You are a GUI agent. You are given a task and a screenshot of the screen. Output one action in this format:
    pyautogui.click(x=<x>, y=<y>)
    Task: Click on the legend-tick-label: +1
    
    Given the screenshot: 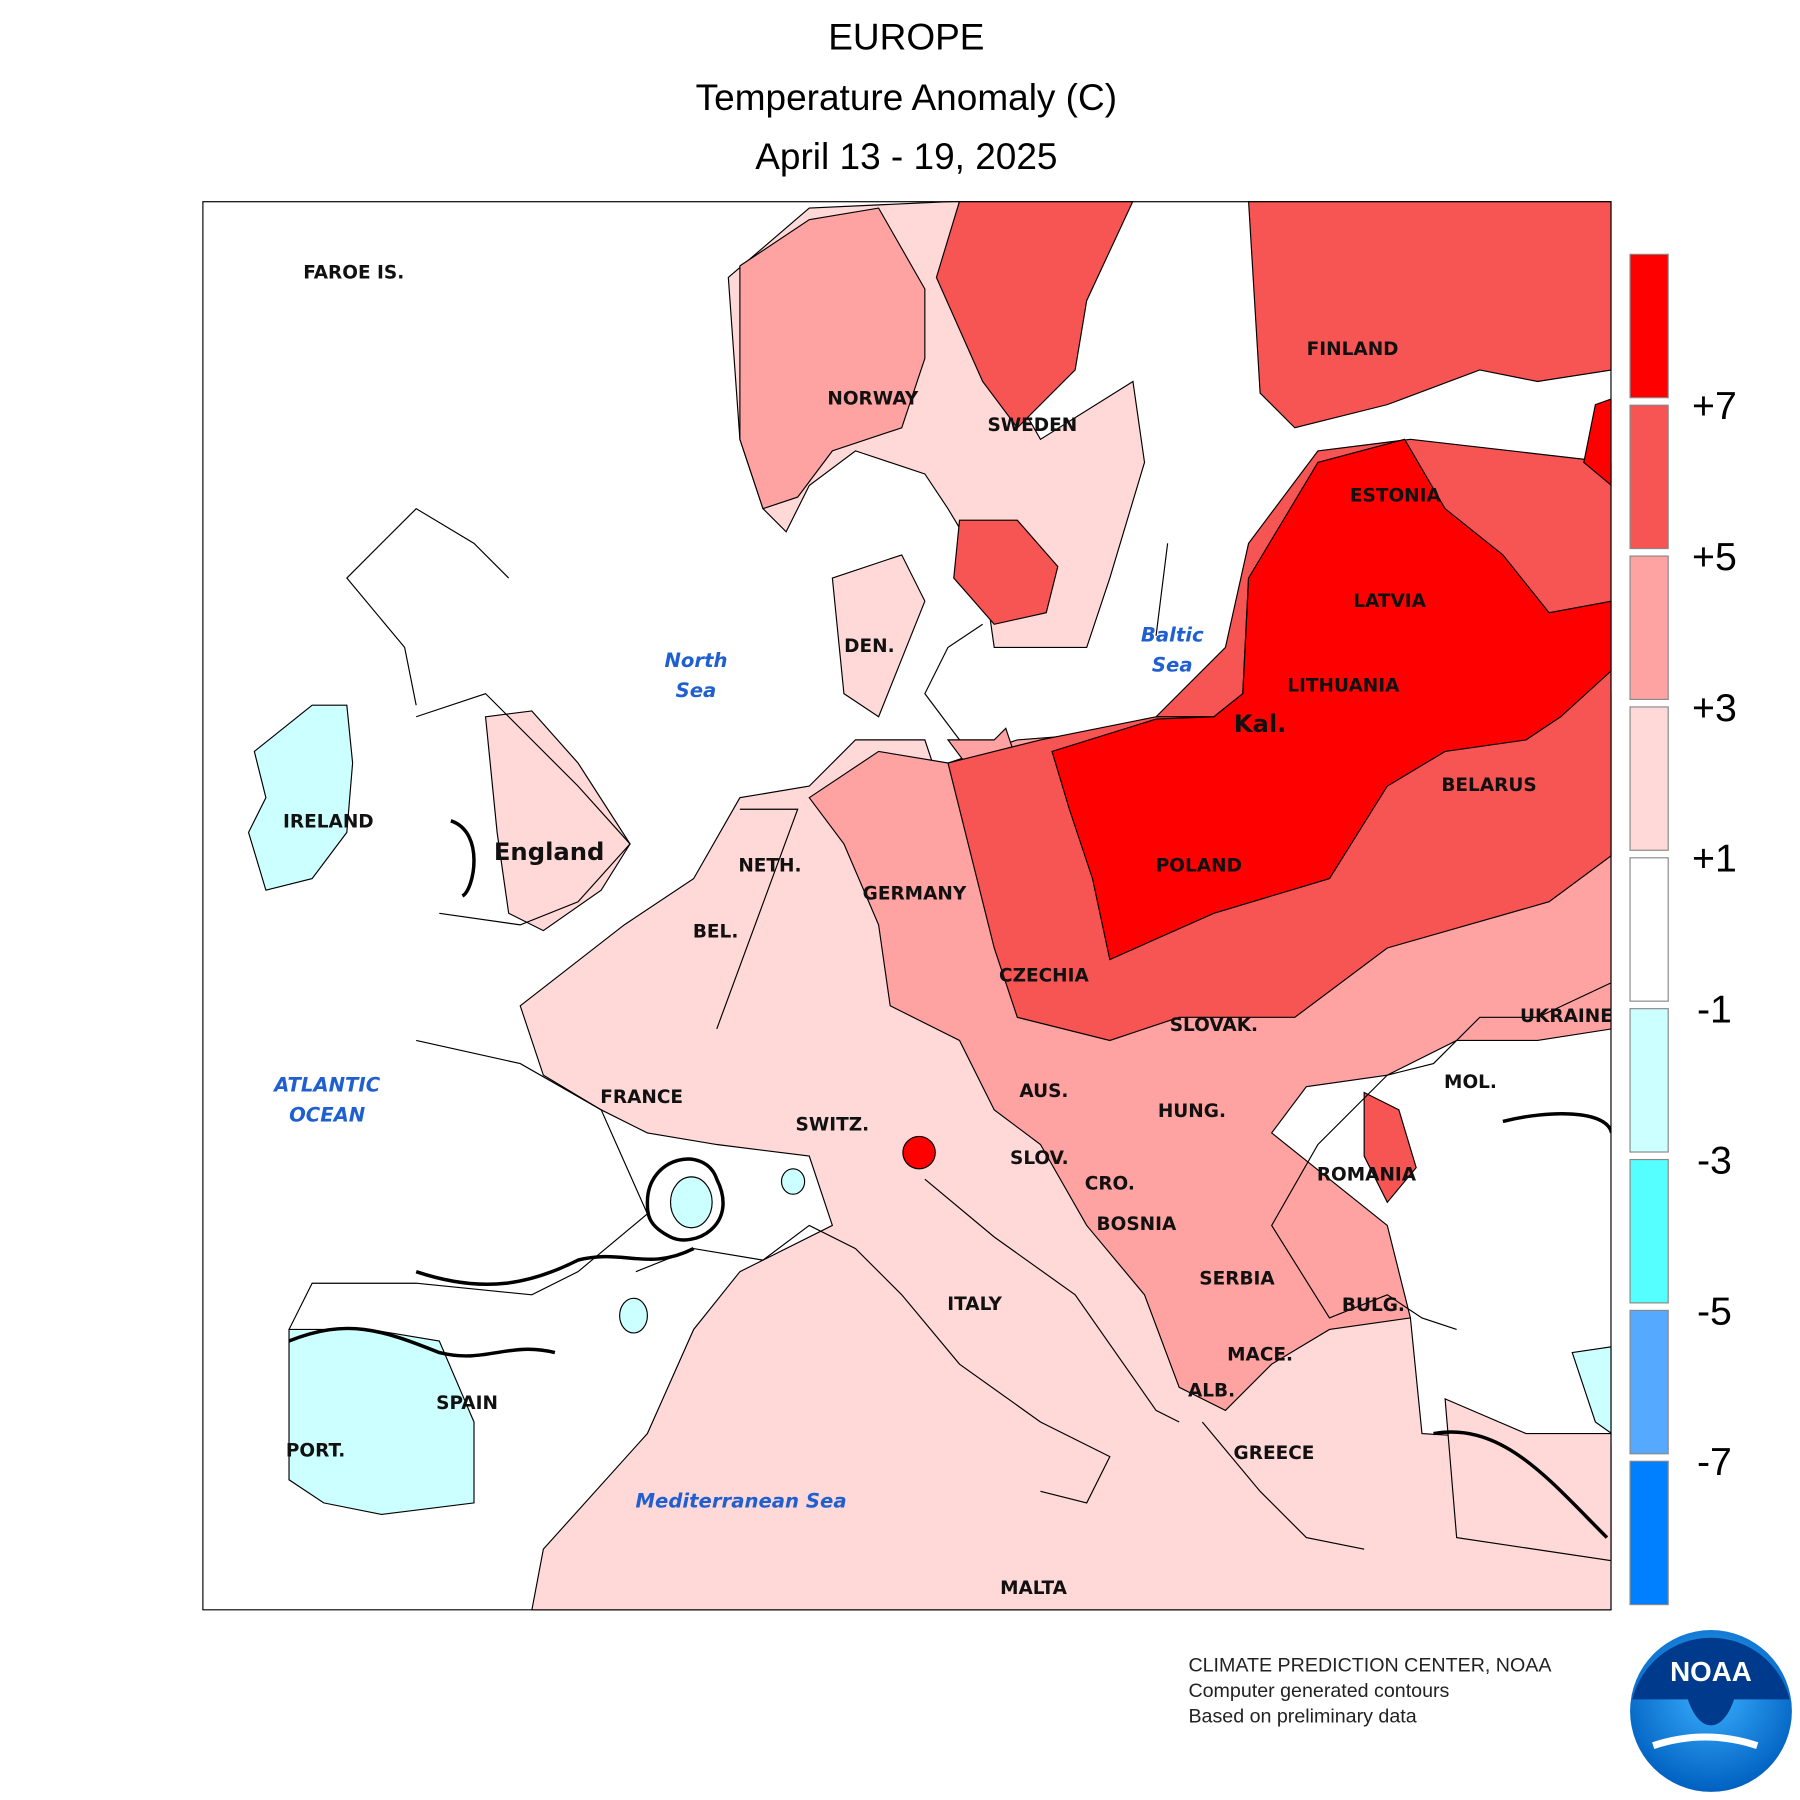 What is the action you would take?
    pyautogui.click(x=1714, y=859)
    